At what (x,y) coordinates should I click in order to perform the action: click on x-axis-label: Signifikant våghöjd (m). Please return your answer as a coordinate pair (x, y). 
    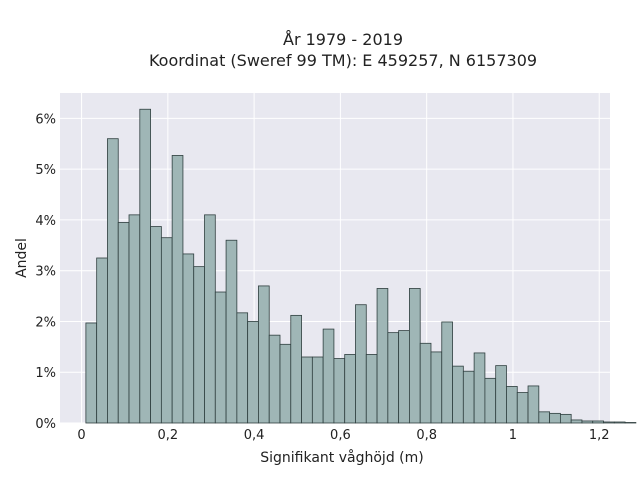
    Looking at the image, I should click on (341, 457).